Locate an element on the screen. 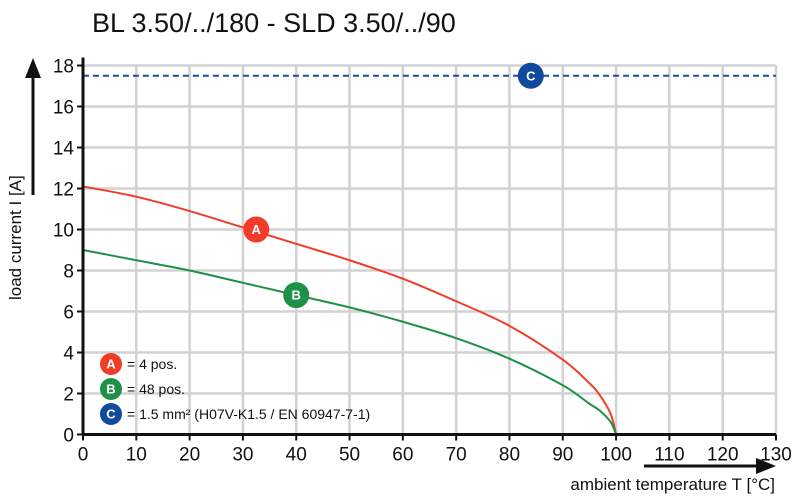 The image size is (800, 500). legend-badge-b-circle is located at coordinates (111, 389).